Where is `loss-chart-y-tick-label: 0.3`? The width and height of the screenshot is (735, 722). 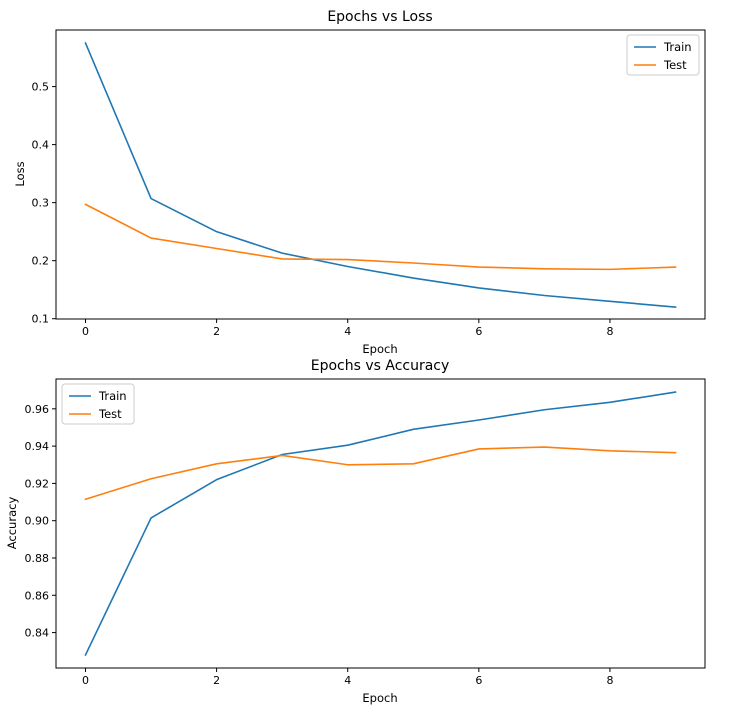 loss-chart-y-tick-label: 0.3 is located at coordinates (41, 203).